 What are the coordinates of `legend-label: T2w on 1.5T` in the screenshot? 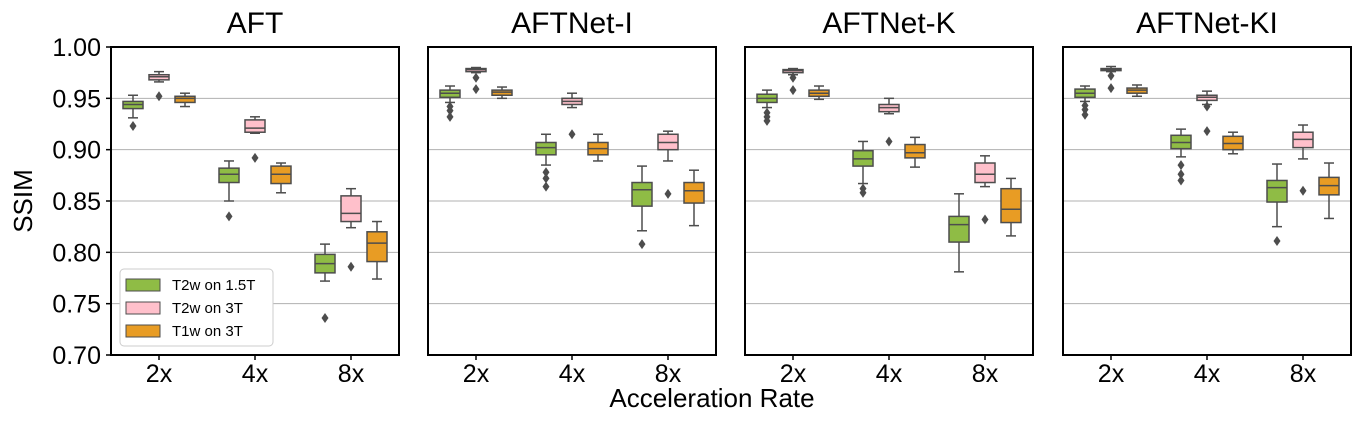 It's located at (213, 285).